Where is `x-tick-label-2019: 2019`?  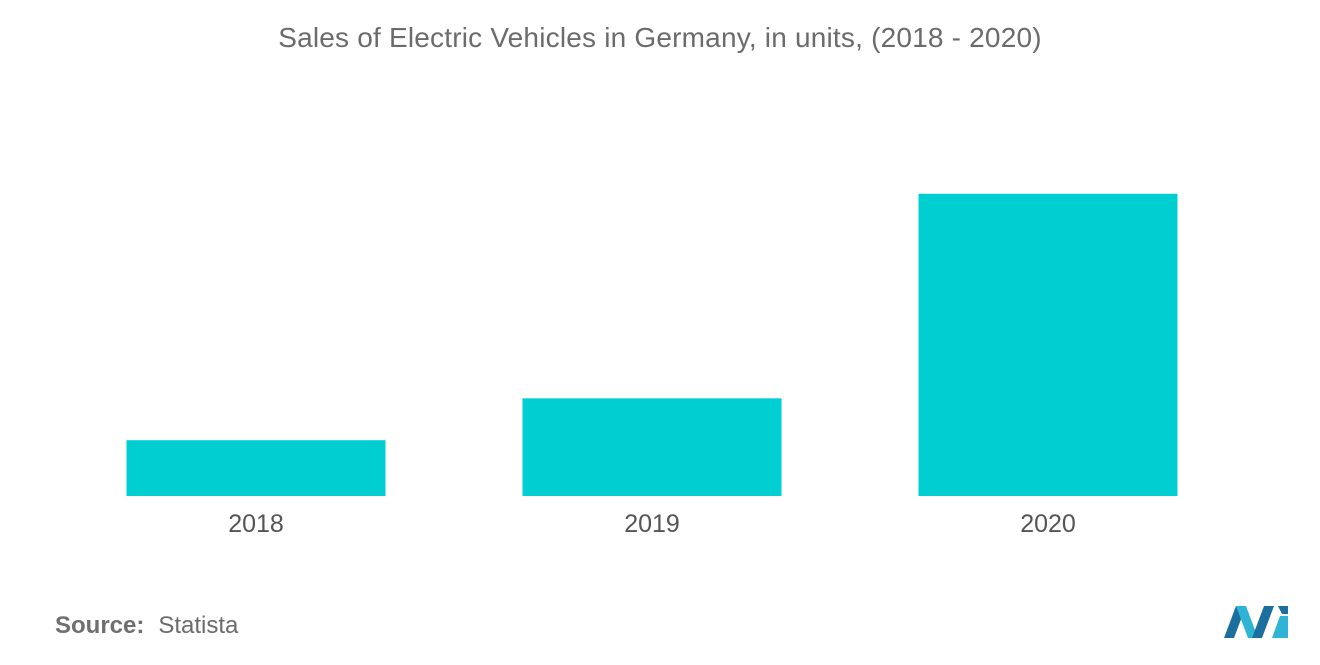
x-tick-label-2019: 2019 is located at coordinates (652, 524).